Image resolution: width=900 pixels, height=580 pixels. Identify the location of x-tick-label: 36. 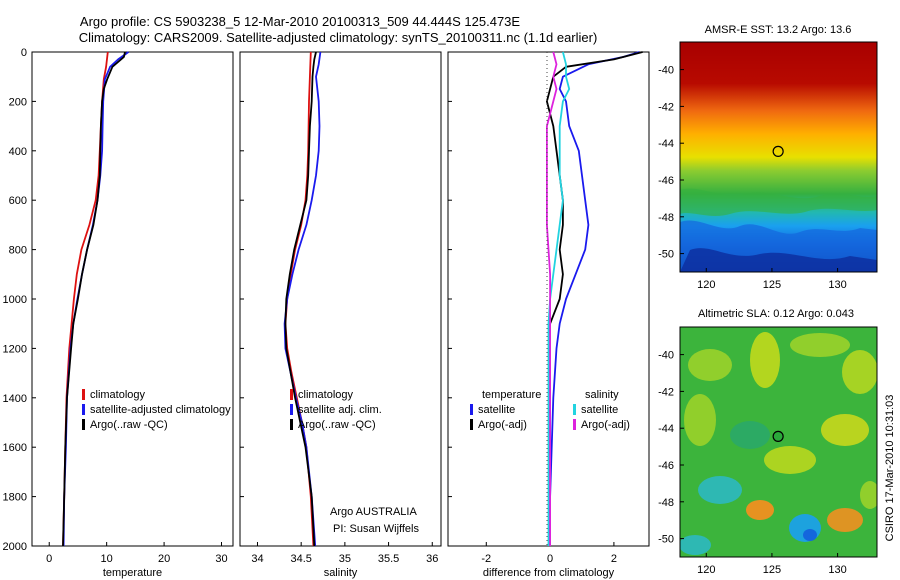
(432, 559).